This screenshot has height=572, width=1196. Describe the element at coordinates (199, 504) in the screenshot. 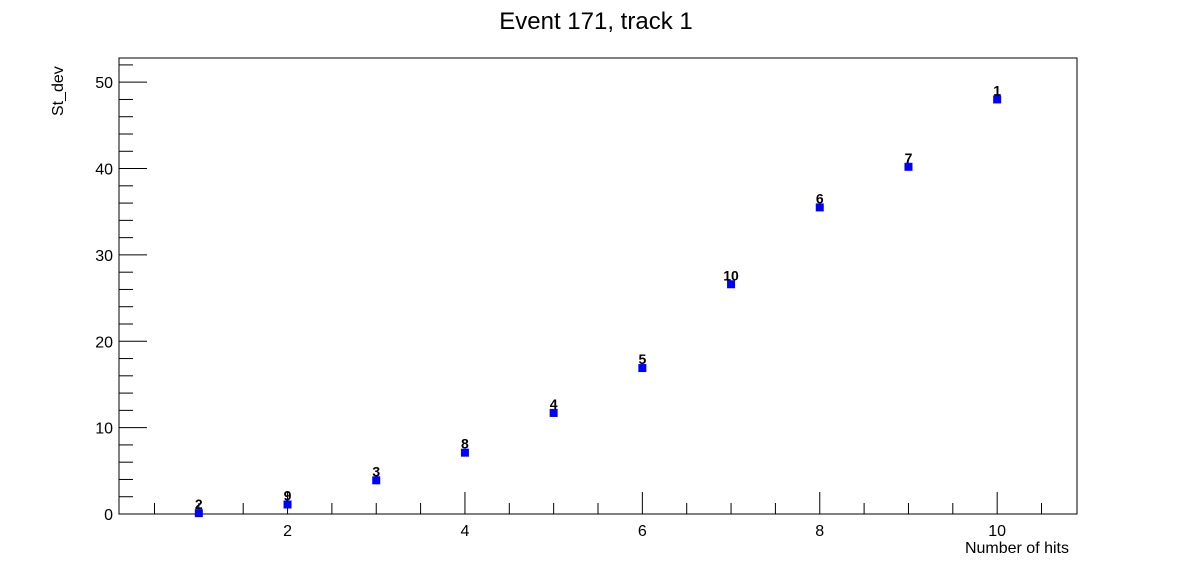

I see `point-label: 2` at that location.